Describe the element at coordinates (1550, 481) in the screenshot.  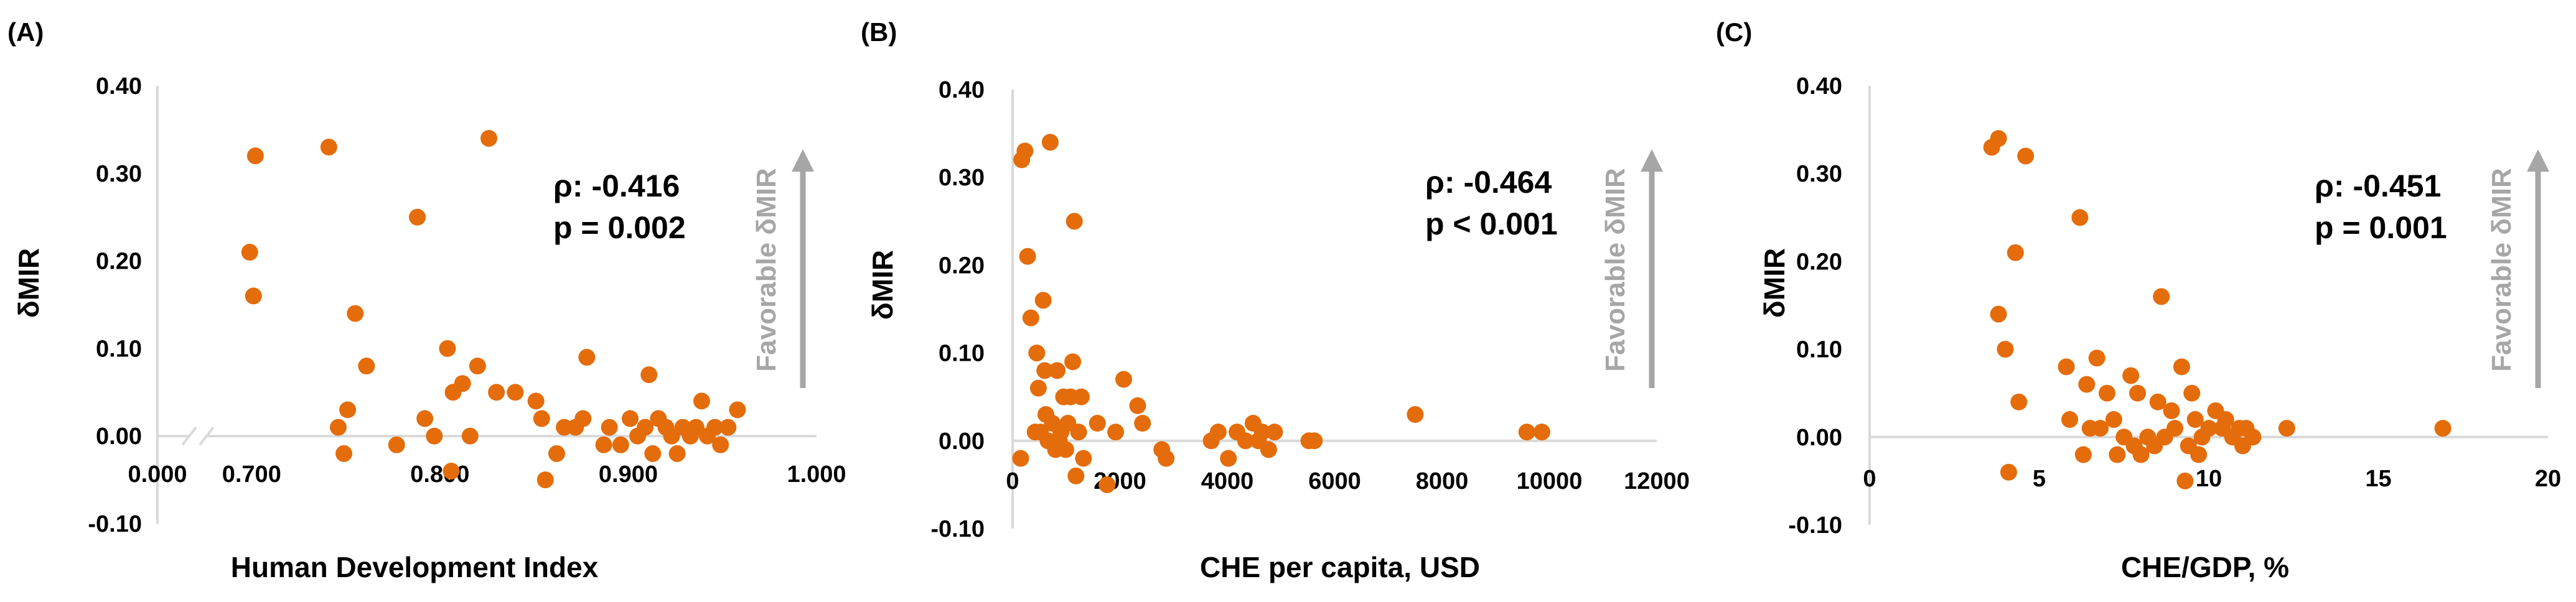
I see `x-tick-label: 10000` at that location.